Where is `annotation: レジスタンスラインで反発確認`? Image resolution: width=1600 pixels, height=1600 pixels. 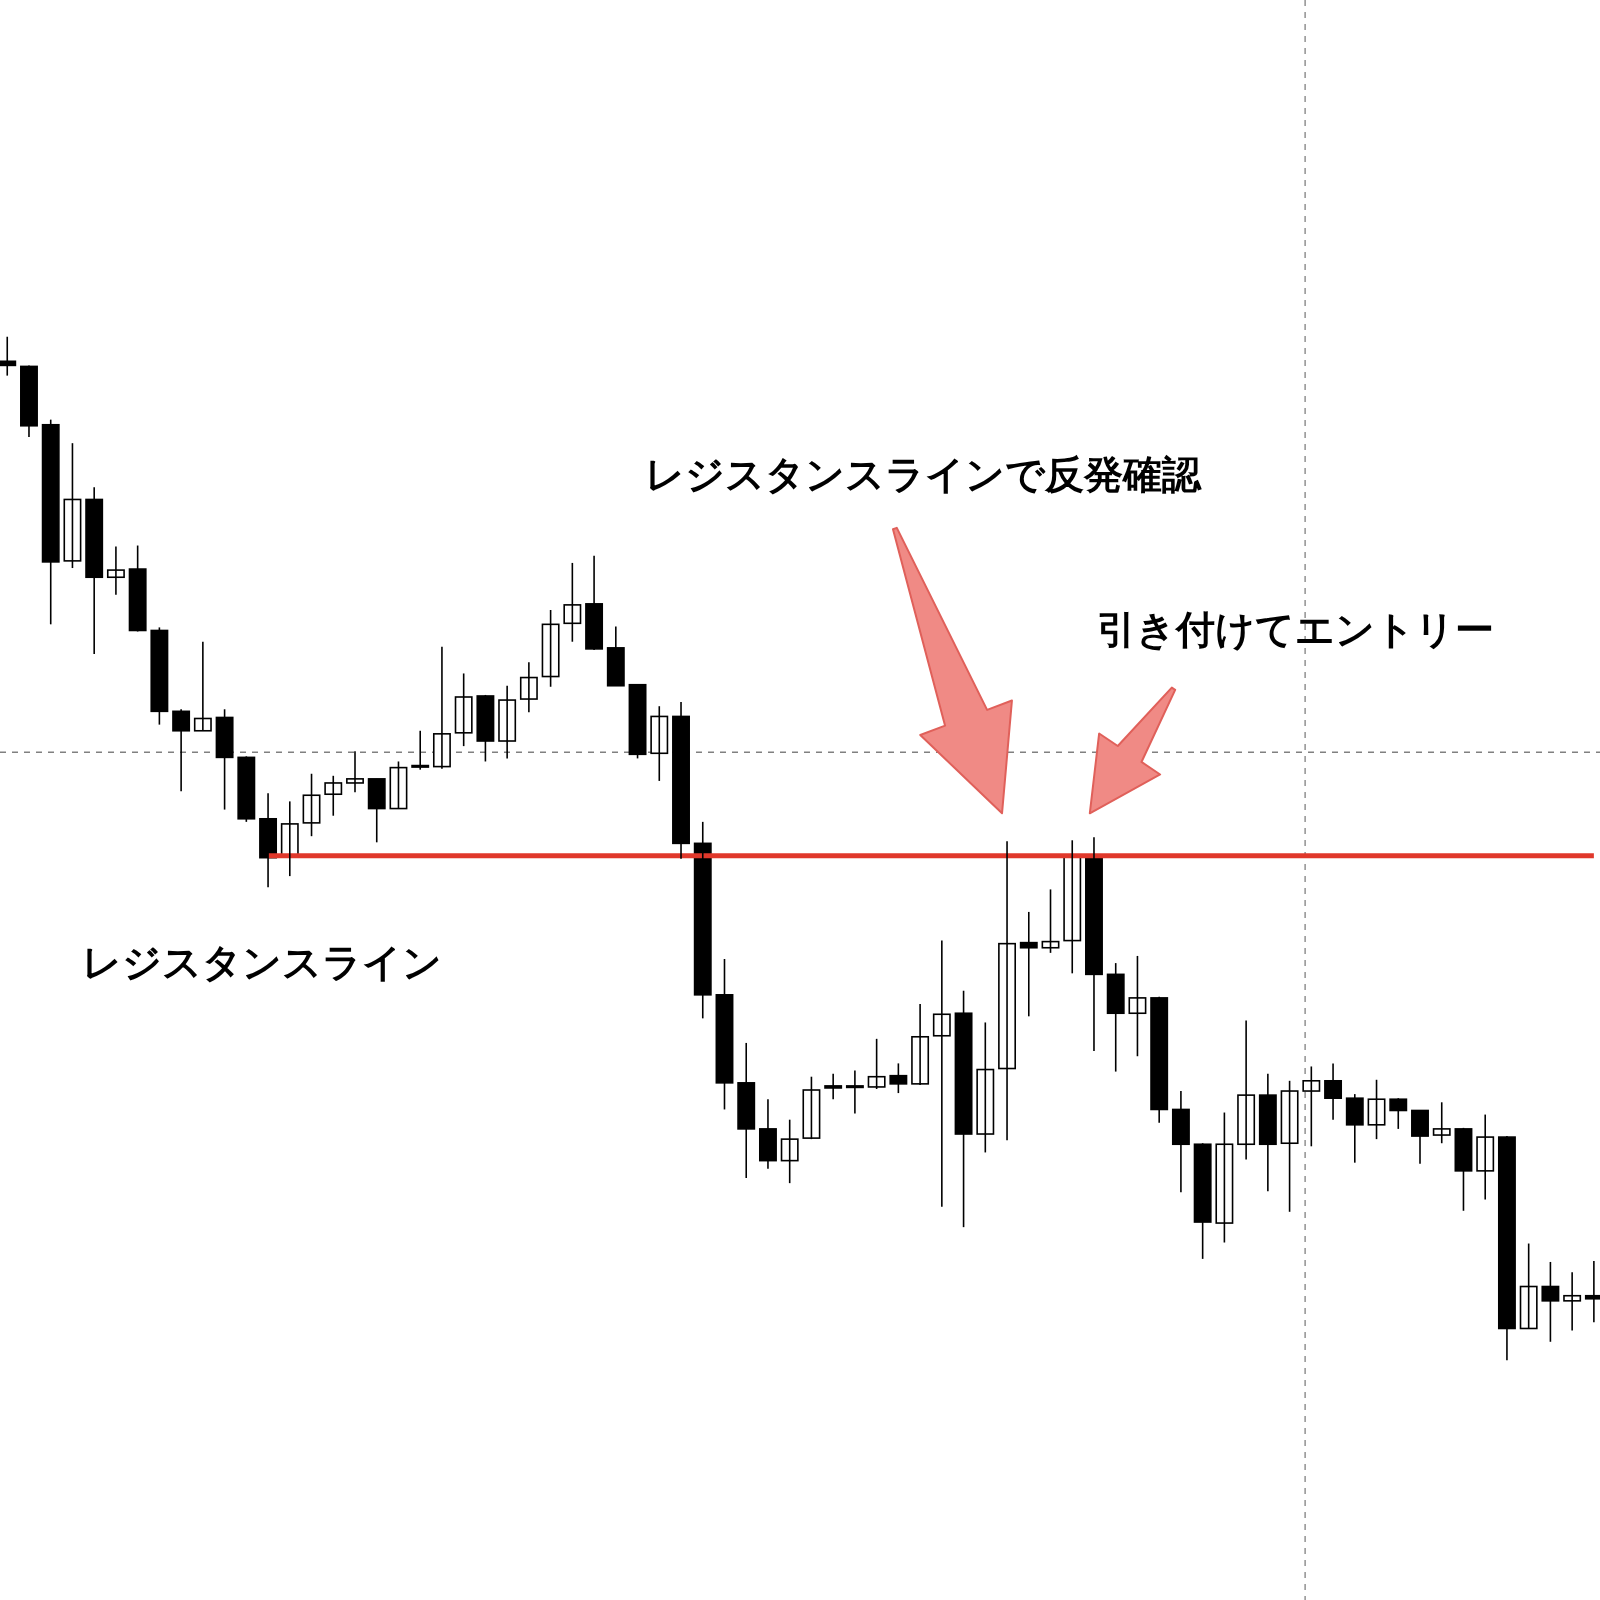
annotation: レジスタンスラインで反発確認 is located at coordinates (923, 474).